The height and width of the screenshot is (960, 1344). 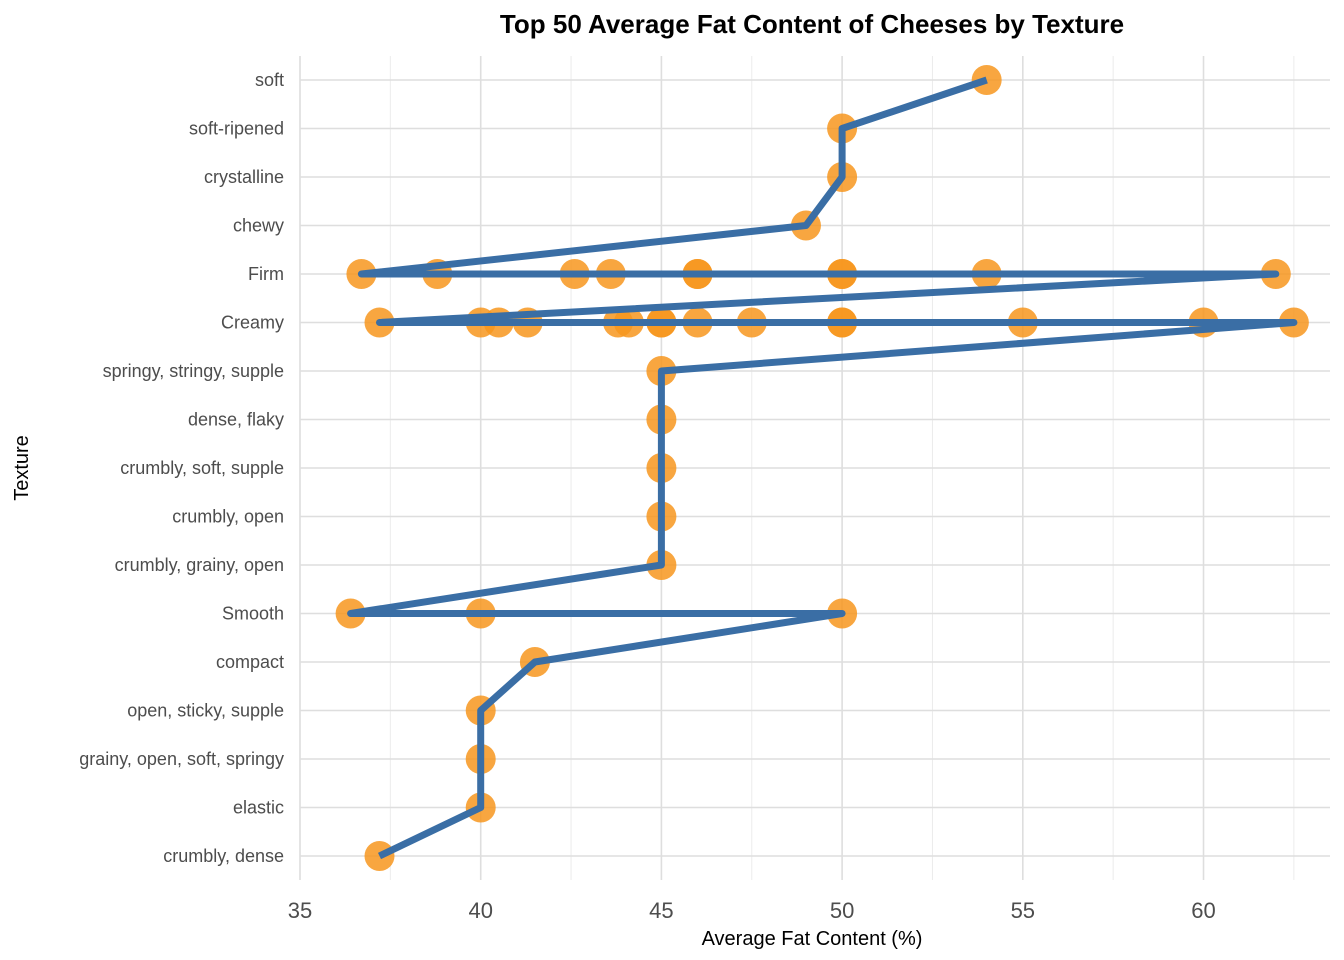 What do you see at coordinates (199, 565) in the screenshot?
I see `y-tick-label: crumbly, grainy, open` at bounding box center [199, 565].